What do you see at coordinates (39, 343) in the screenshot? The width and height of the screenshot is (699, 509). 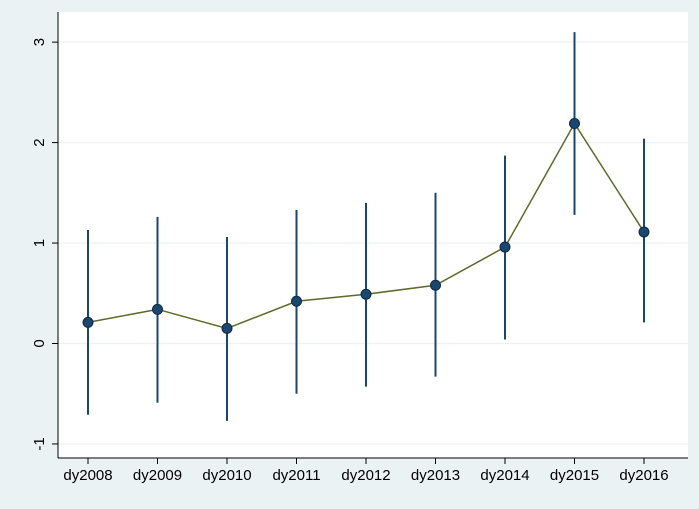 I see `y-tick-label: 0` at bounding box center [39, 343].